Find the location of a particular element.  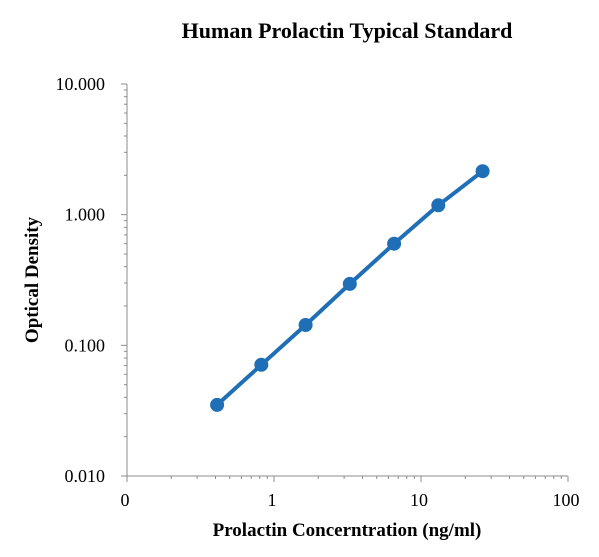

y-axis-ticks is located at coordinates (124, 280).